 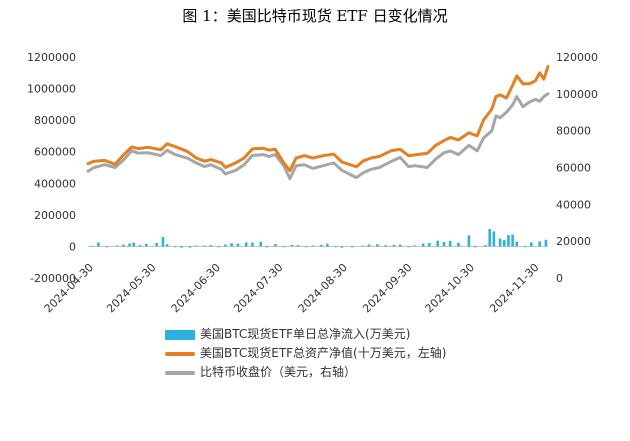 What do you see at coordinates (573, 241) in the screenshot?
I see `right-tick-label: 20000` at bounding box center [573, 241].